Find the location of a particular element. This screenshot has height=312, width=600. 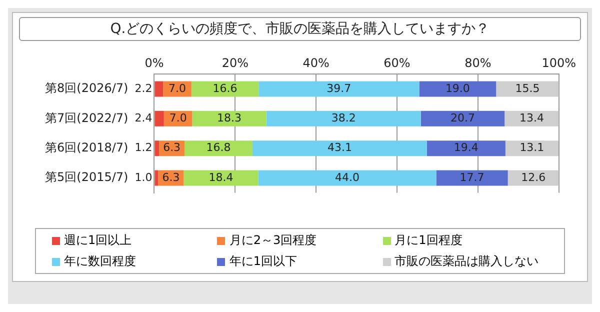

x-tick-label: 80% is located at coordinates (478, 63).